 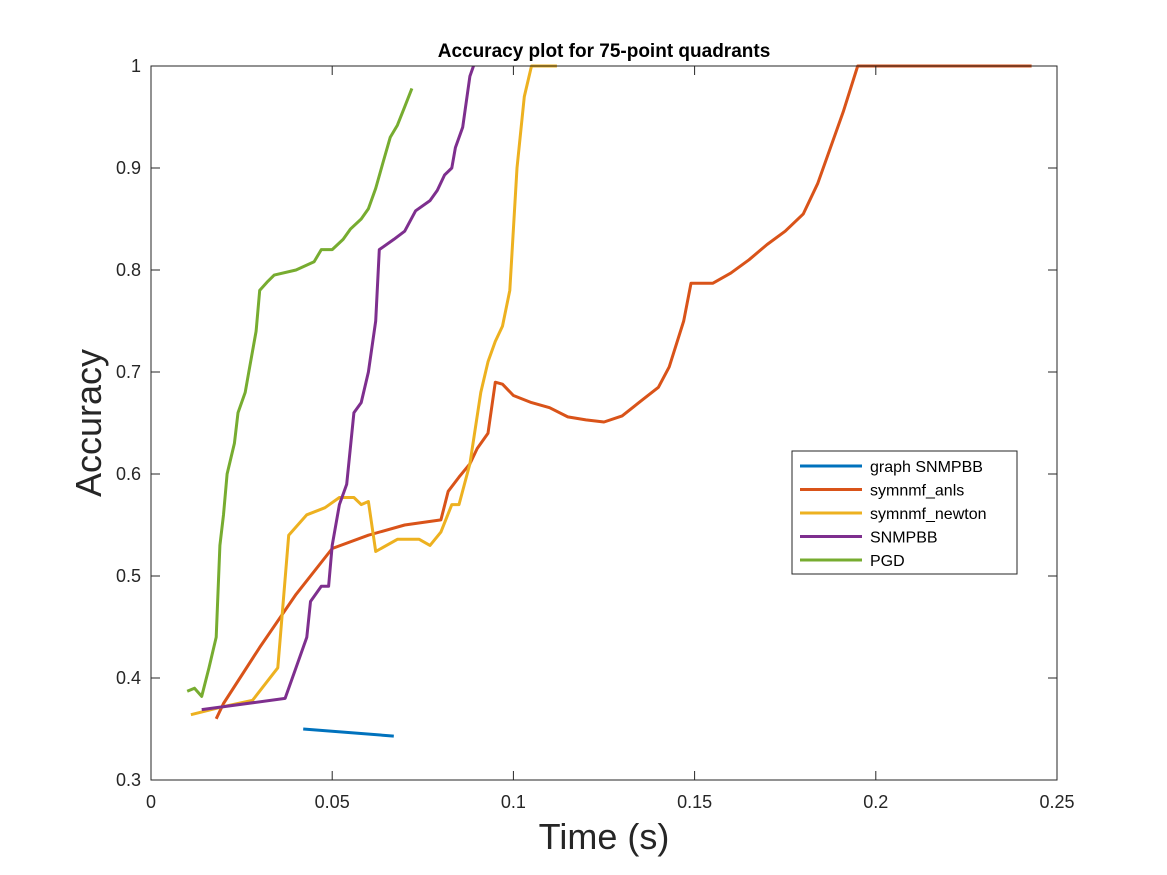 I want to click on legend-label: PGD, so click(x=887, y=561).